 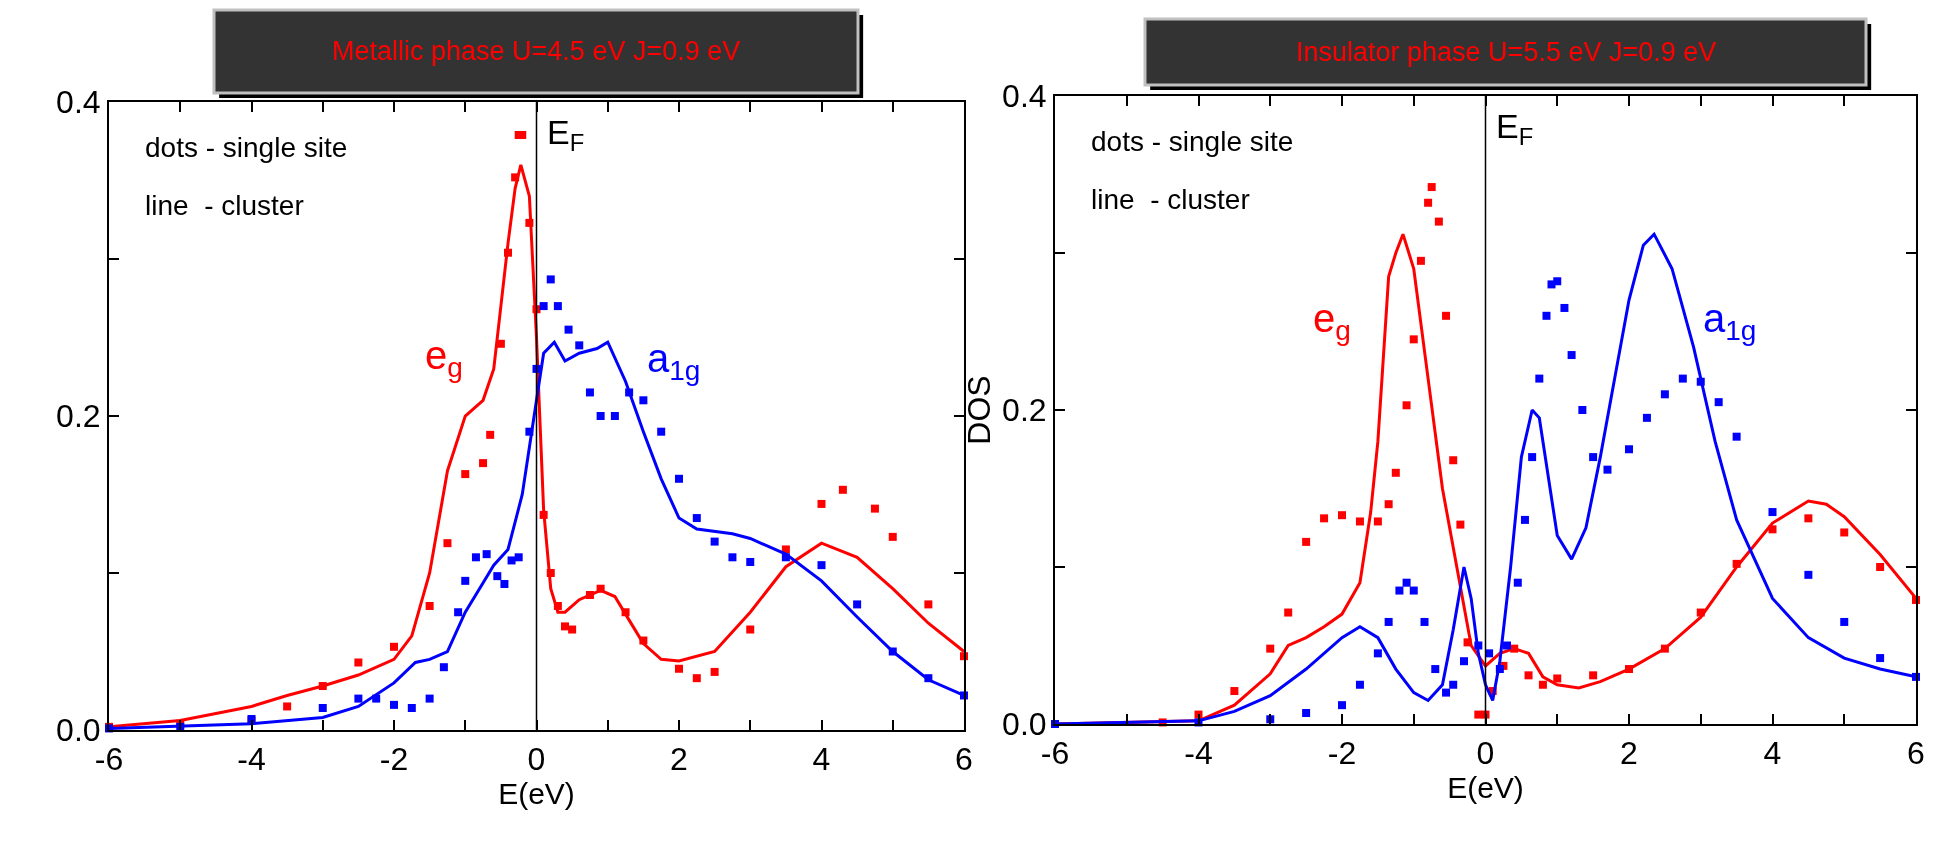 I want to click on x-tick-label: 4, so click(x=821, y=759).